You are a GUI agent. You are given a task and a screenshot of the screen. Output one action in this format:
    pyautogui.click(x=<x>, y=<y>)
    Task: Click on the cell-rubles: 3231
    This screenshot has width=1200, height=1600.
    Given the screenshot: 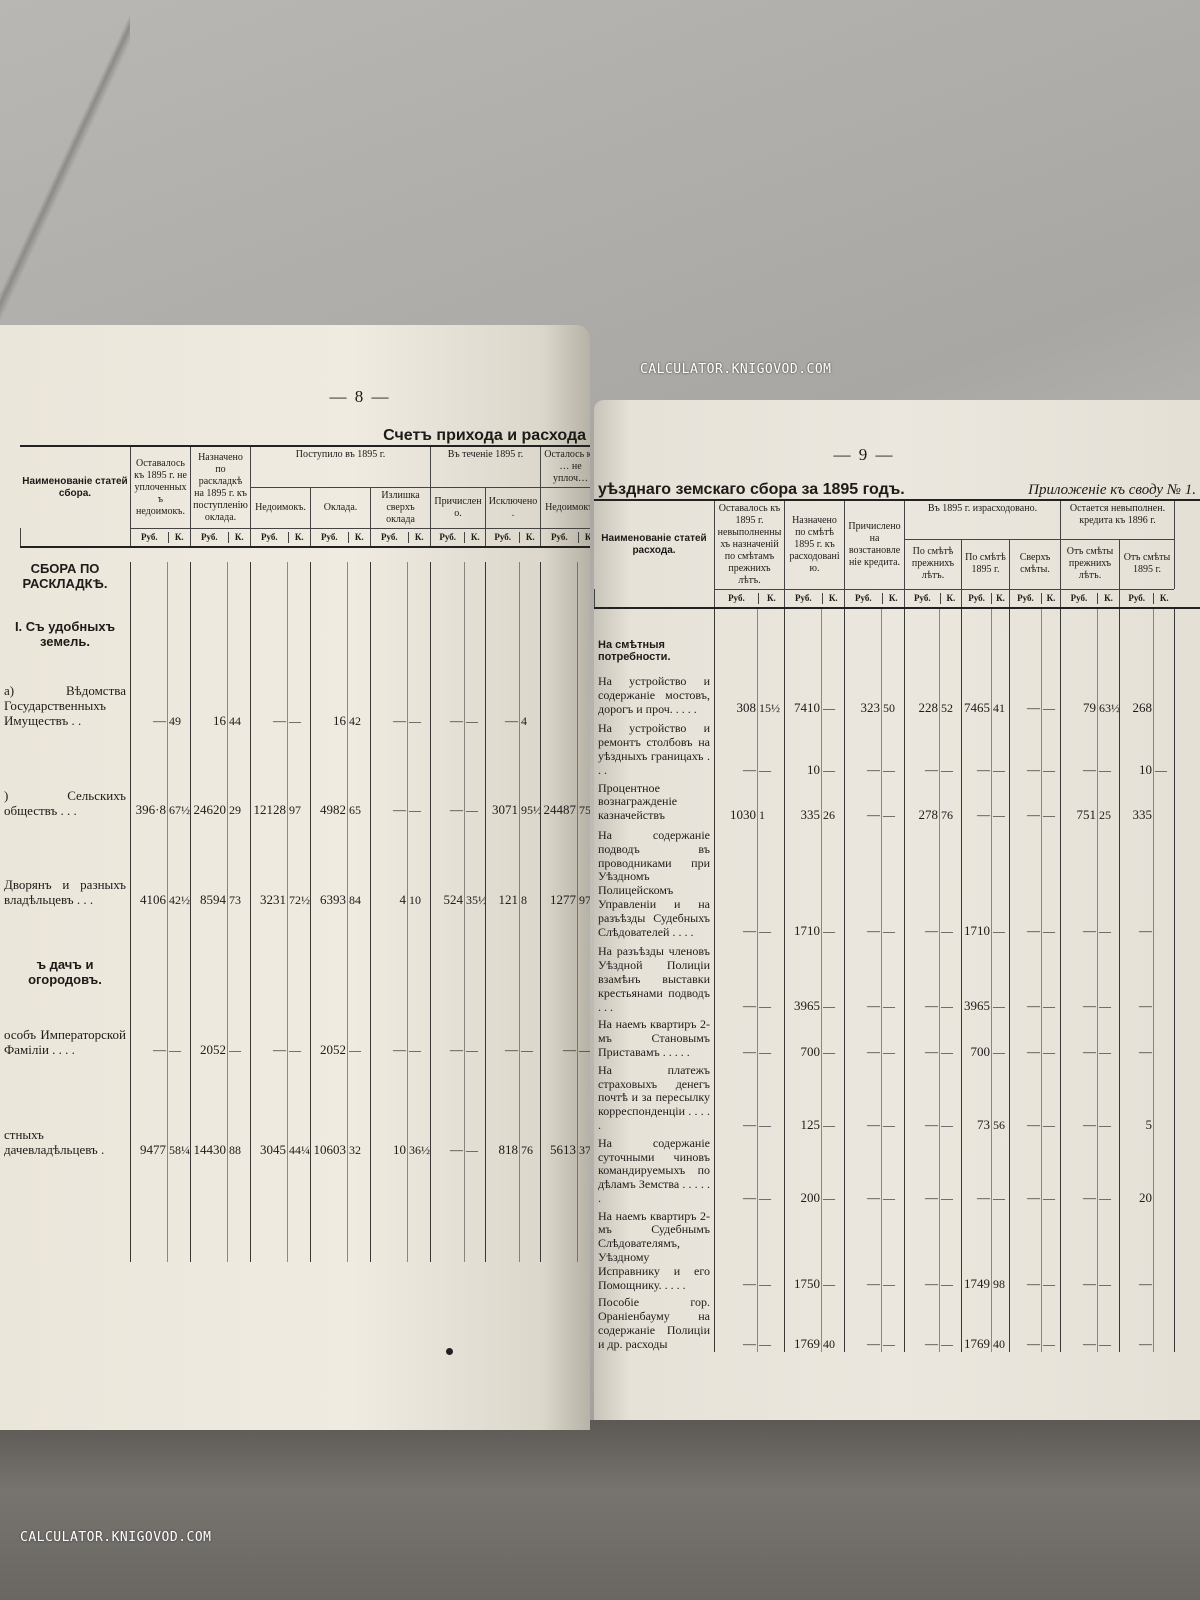 What is the action you would take?
    pyautogui.click(x=273, y=900)
    